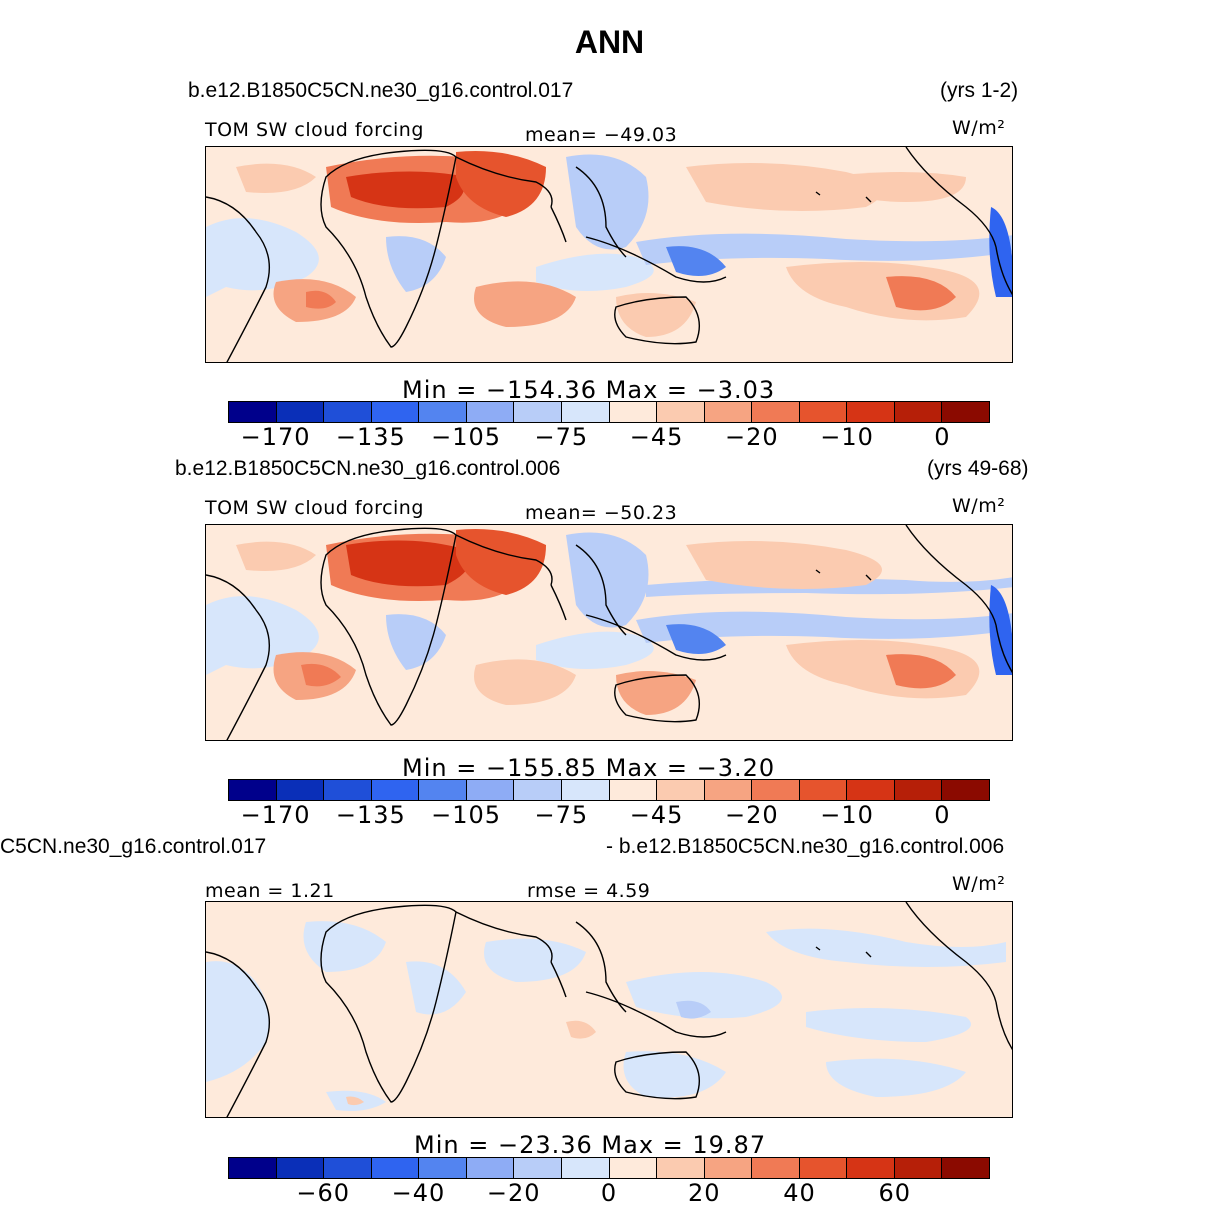 This screenshot has width=1219, height=1216. I want to click on panel1-colorbar, so click(609, 412).